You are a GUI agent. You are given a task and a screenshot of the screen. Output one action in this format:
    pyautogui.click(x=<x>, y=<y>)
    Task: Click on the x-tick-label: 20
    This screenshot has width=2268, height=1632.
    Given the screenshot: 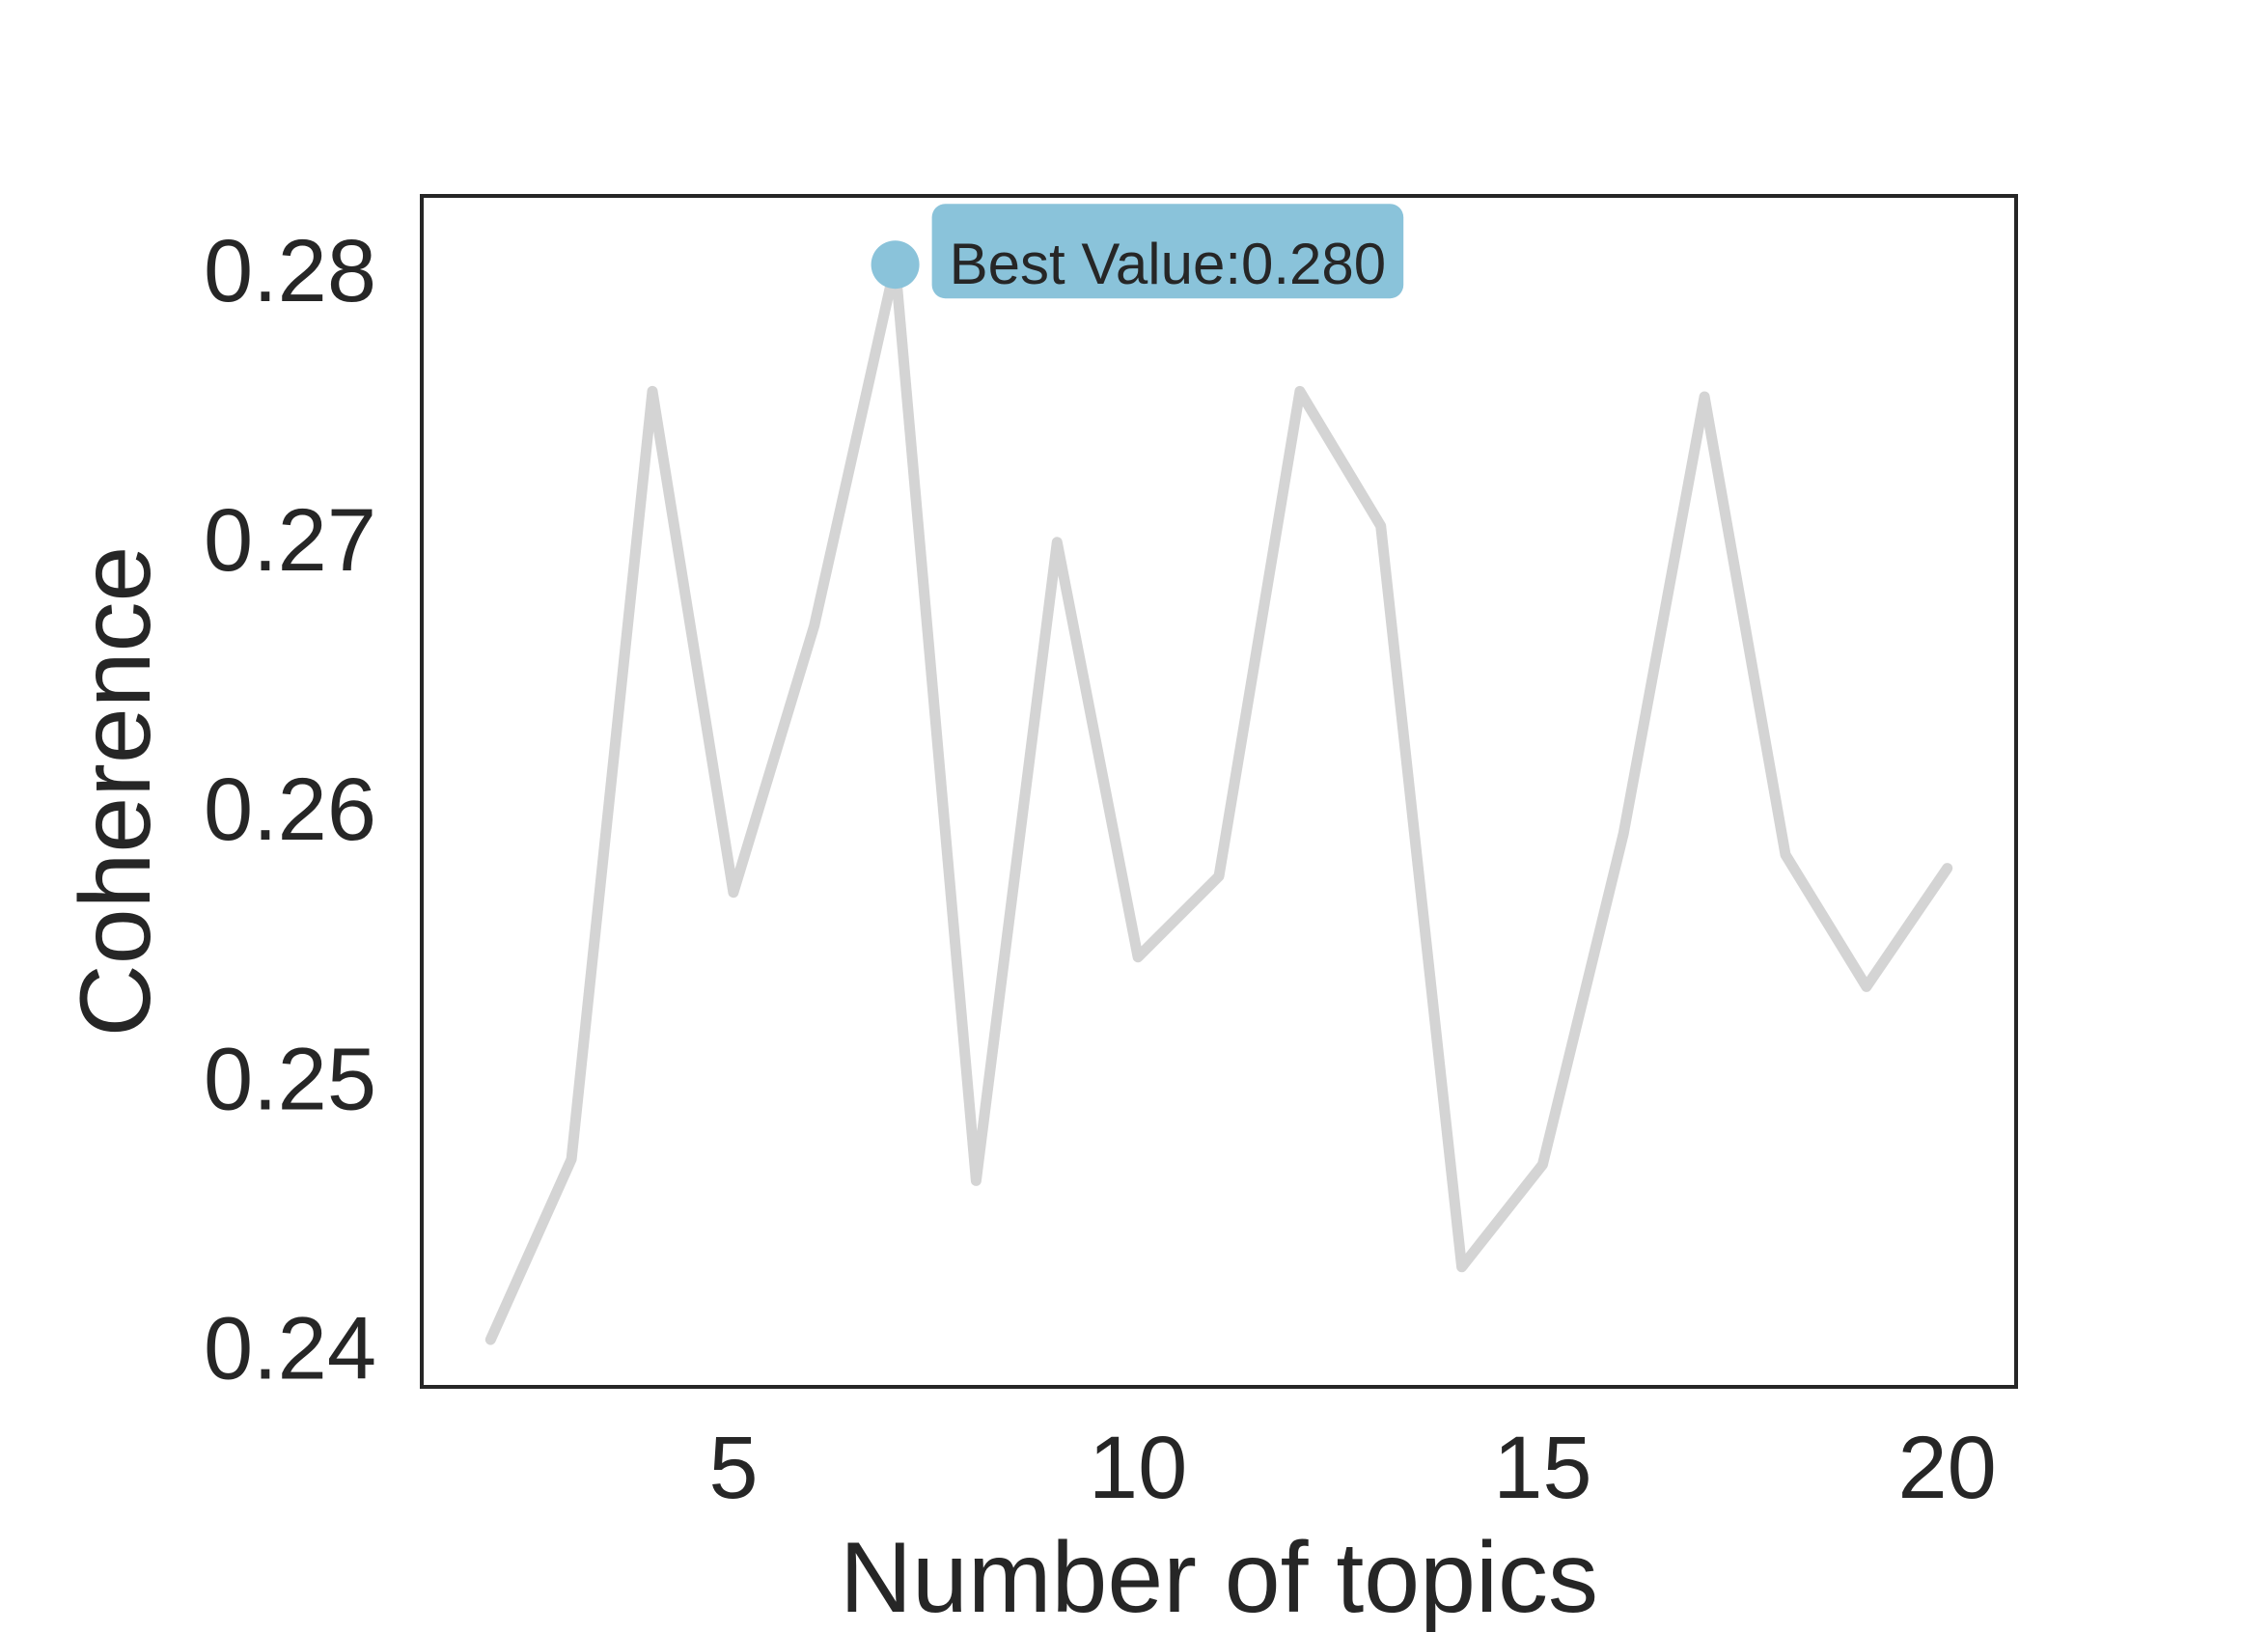 What is the action you would take?
    pyautogui.click(x=1947, y=1468)
    